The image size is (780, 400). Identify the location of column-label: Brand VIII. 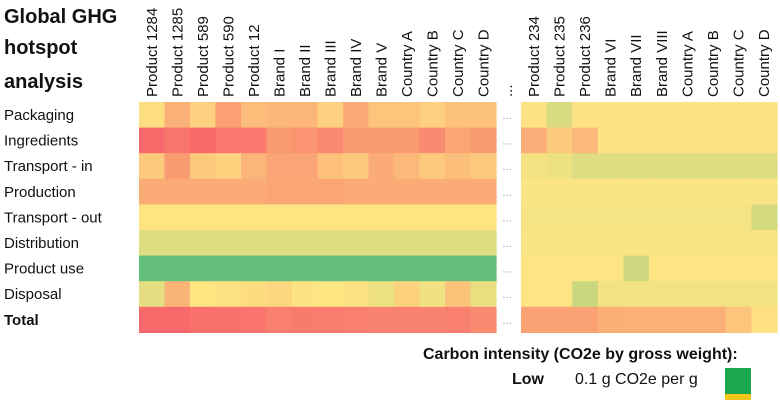
(662, 63).